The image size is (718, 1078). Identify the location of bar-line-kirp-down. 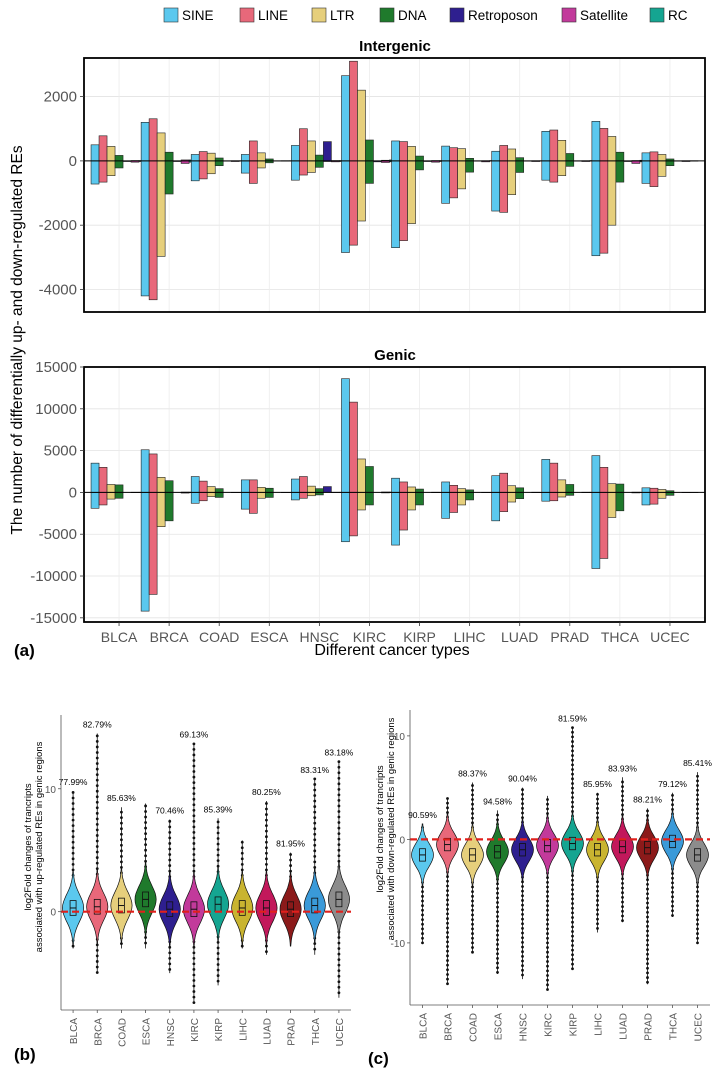
(403, 200).